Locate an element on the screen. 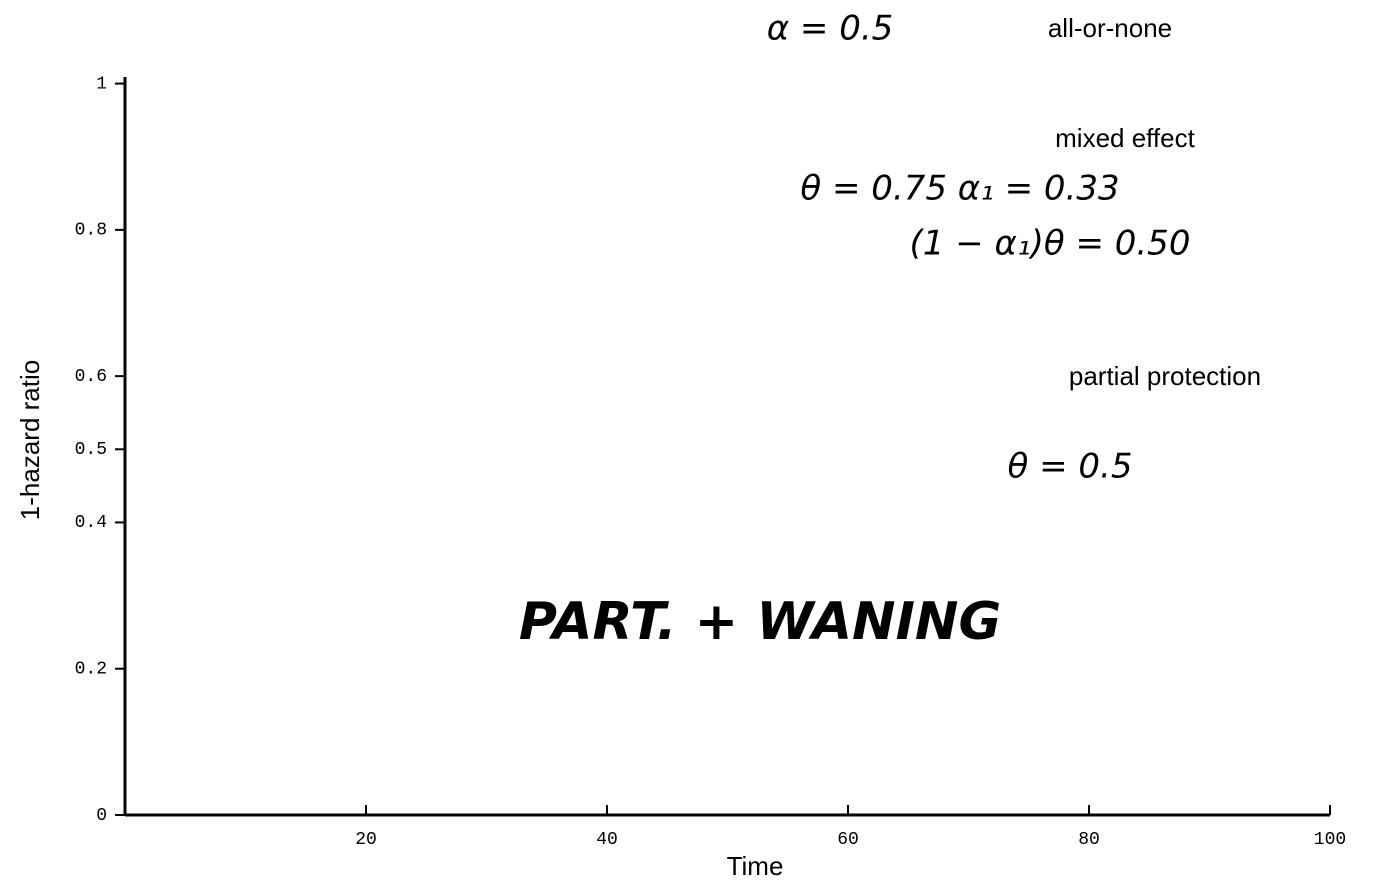 This screenshot has height=887, width=1373. x-axis-label: Time is located at coordinates (755, 866).